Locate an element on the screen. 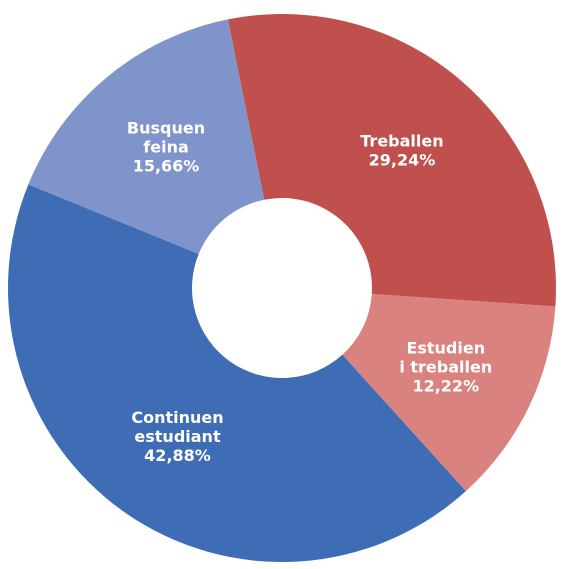  segment-label: Treballen is located at coordinates (401, 141).